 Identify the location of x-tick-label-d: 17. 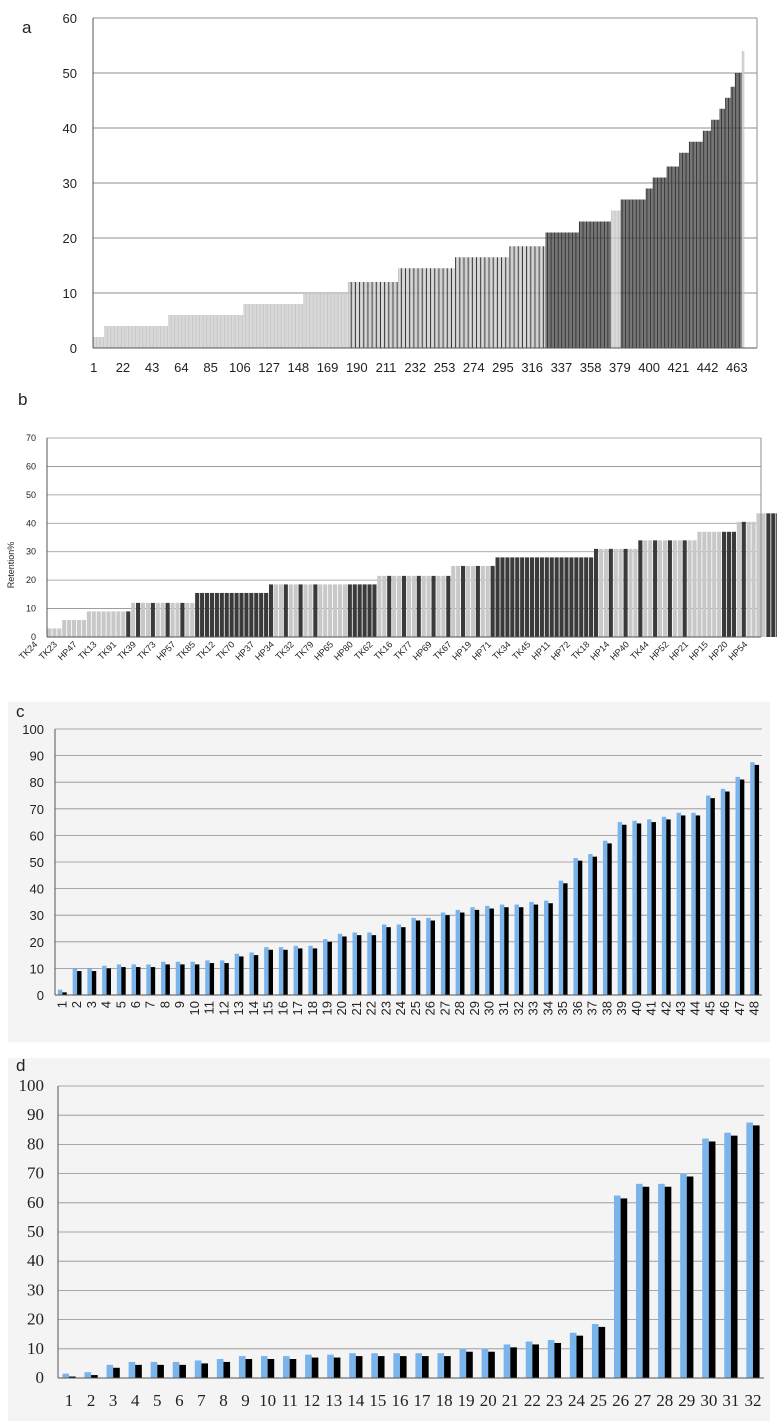
(423, 1400).